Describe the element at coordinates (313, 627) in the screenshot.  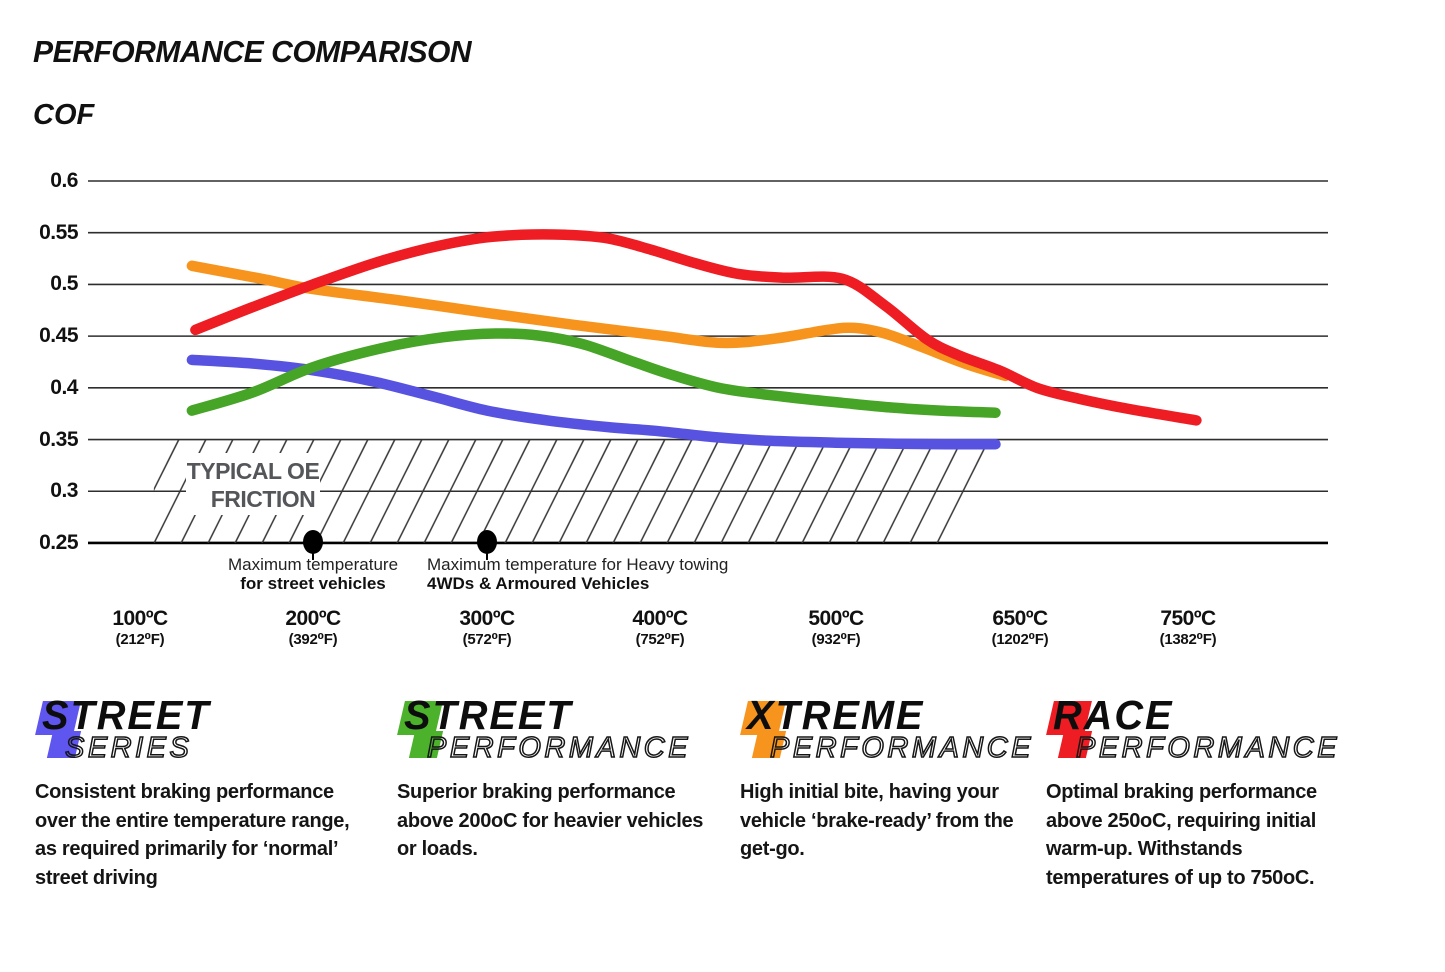
I see `x-tick-label: 200ºC (392⁰F)` at that location.